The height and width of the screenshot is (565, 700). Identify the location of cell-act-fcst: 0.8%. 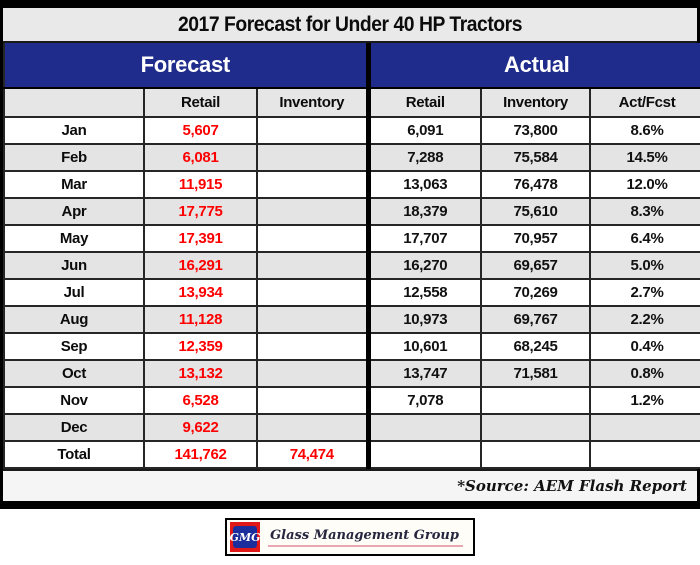
(644, 373).